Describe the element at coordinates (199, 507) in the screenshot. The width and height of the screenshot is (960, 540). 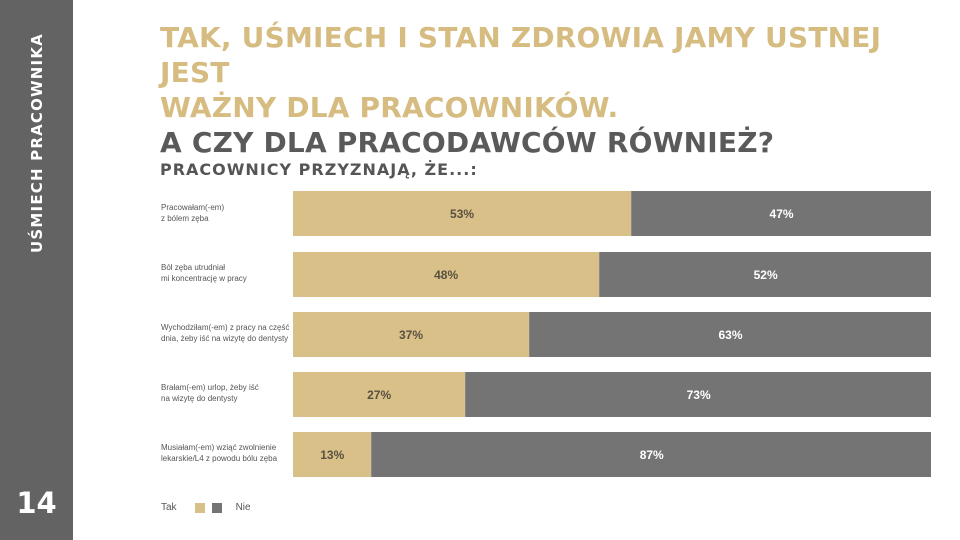
I see `legend-swatch-tak` at that location.